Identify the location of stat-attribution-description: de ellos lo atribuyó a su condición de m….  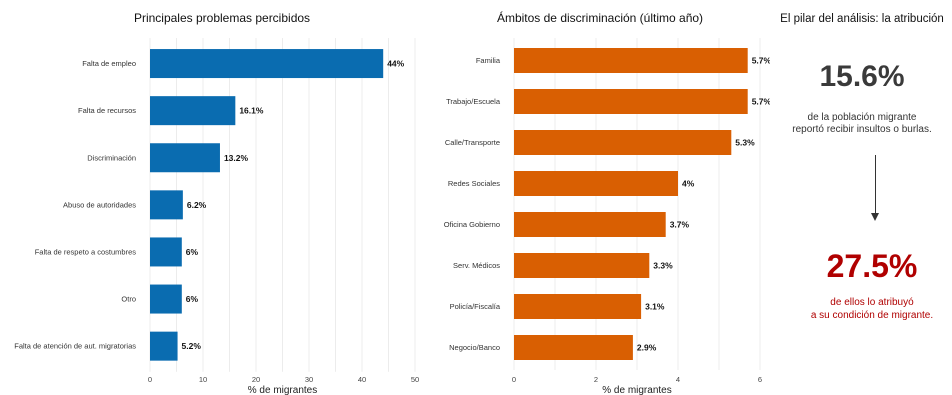
(862, 309).